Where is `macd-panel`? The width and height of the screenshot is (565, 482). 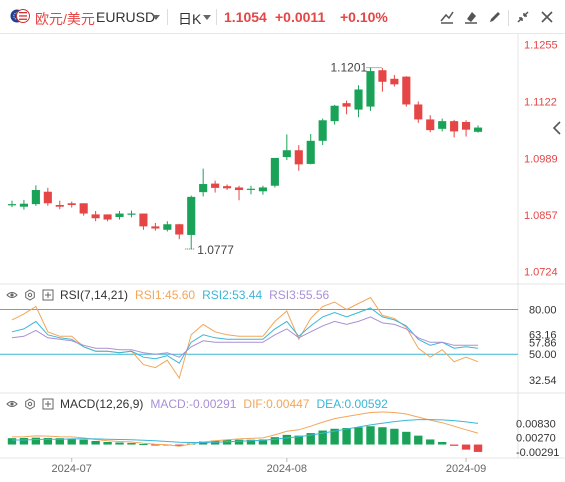 macd-panel is located at coordinates (245, 431).